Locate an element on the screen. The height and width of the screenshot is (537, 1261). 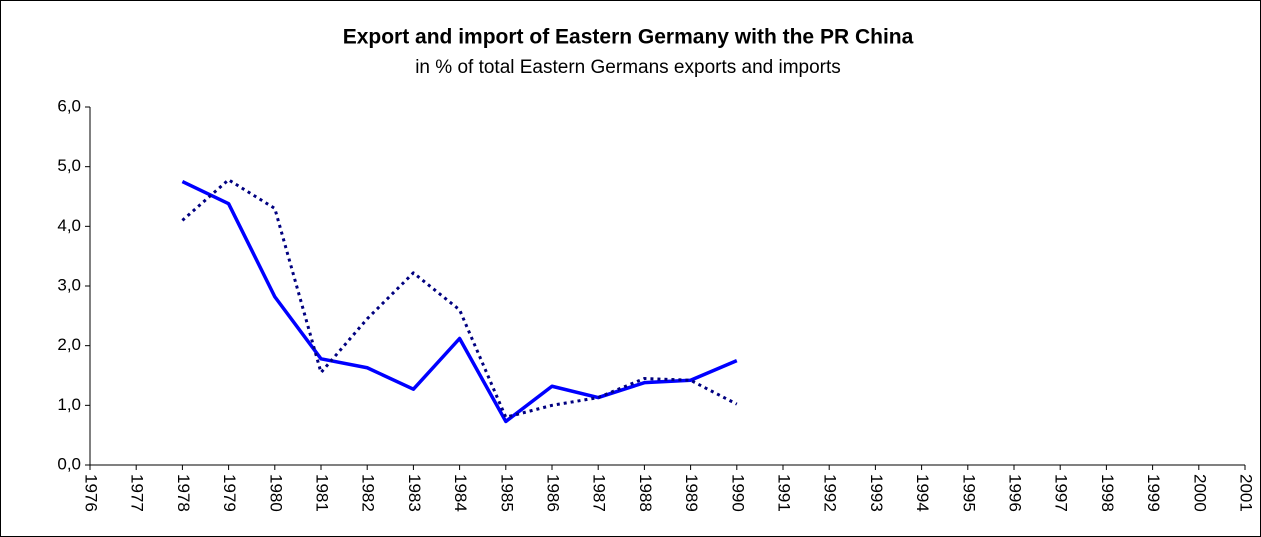
y-tick-label: 0,0 is located at coordinates (69, 463).